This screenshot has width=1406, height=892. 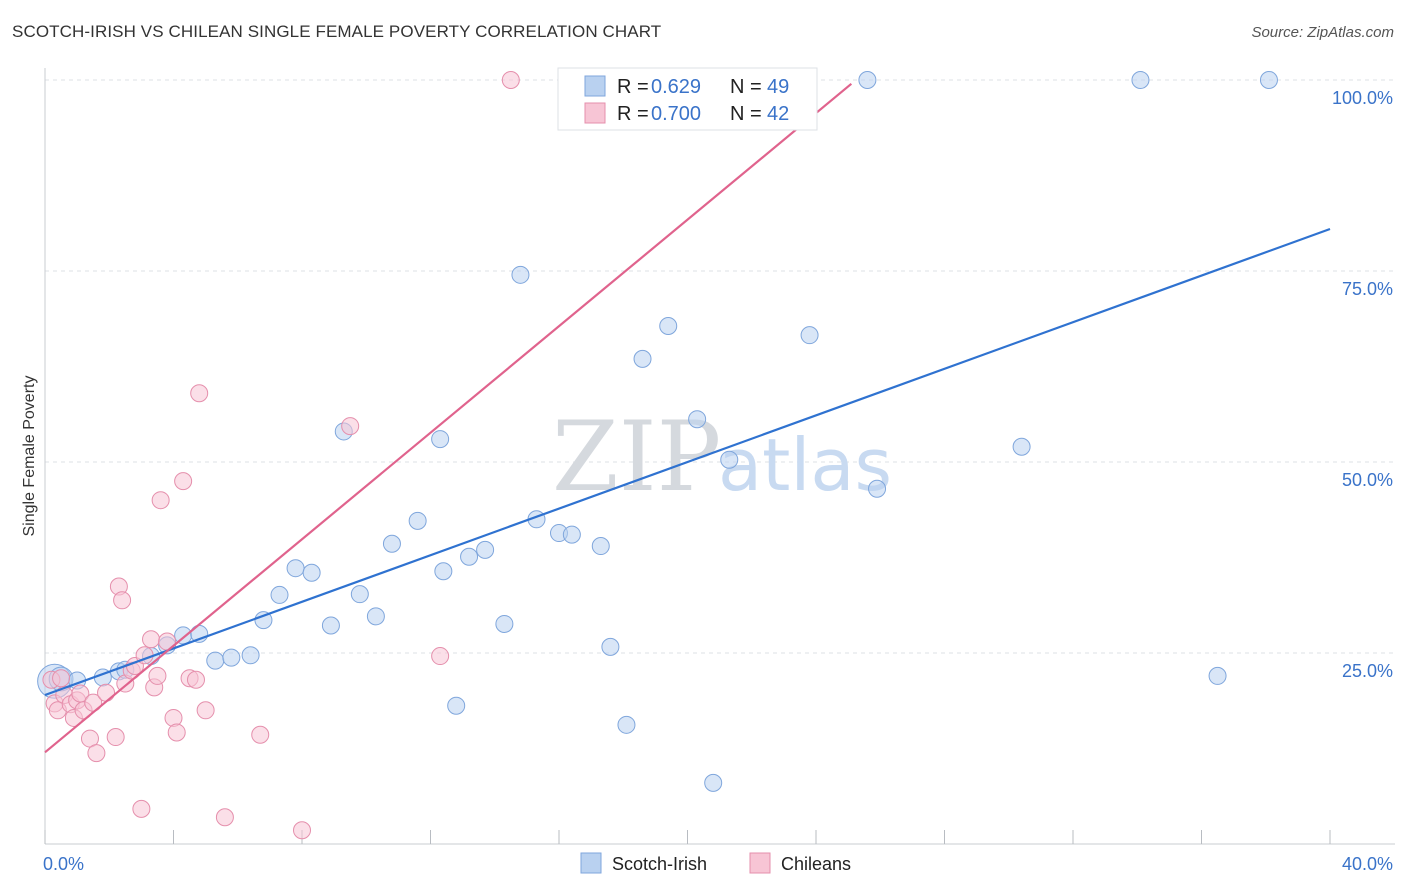 What do you see at coordinates (760, 863) in the screenshot?
I see `bottom-legend-swatch-chileans` at bounding box center [760, 863].